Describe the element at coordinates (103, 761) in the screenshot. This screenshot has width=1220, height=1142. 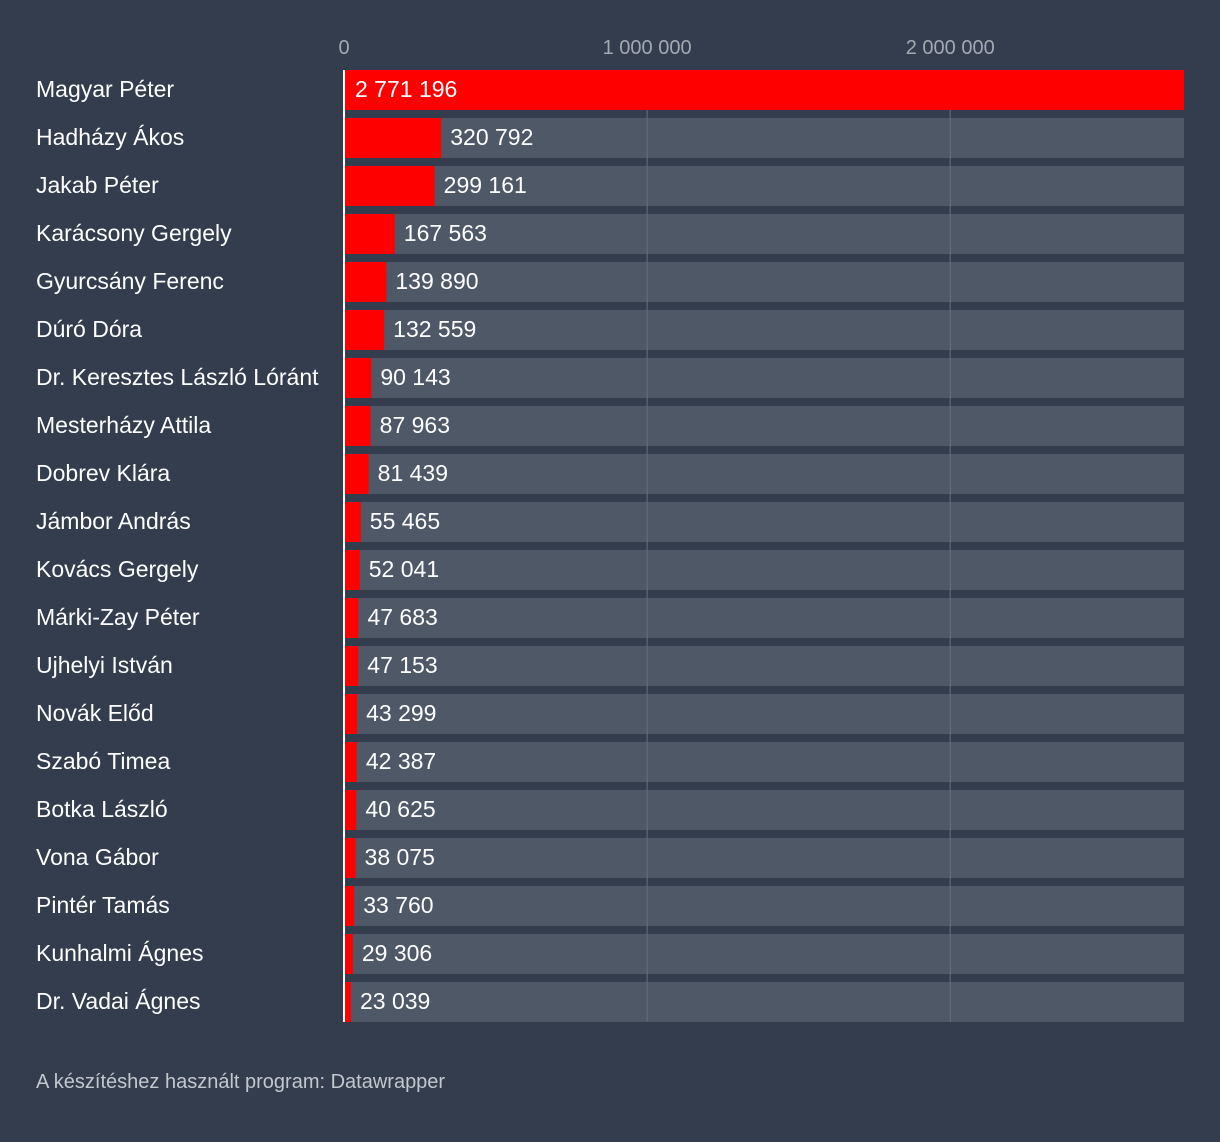
I see `category-label: Szabó Timea` at that location.